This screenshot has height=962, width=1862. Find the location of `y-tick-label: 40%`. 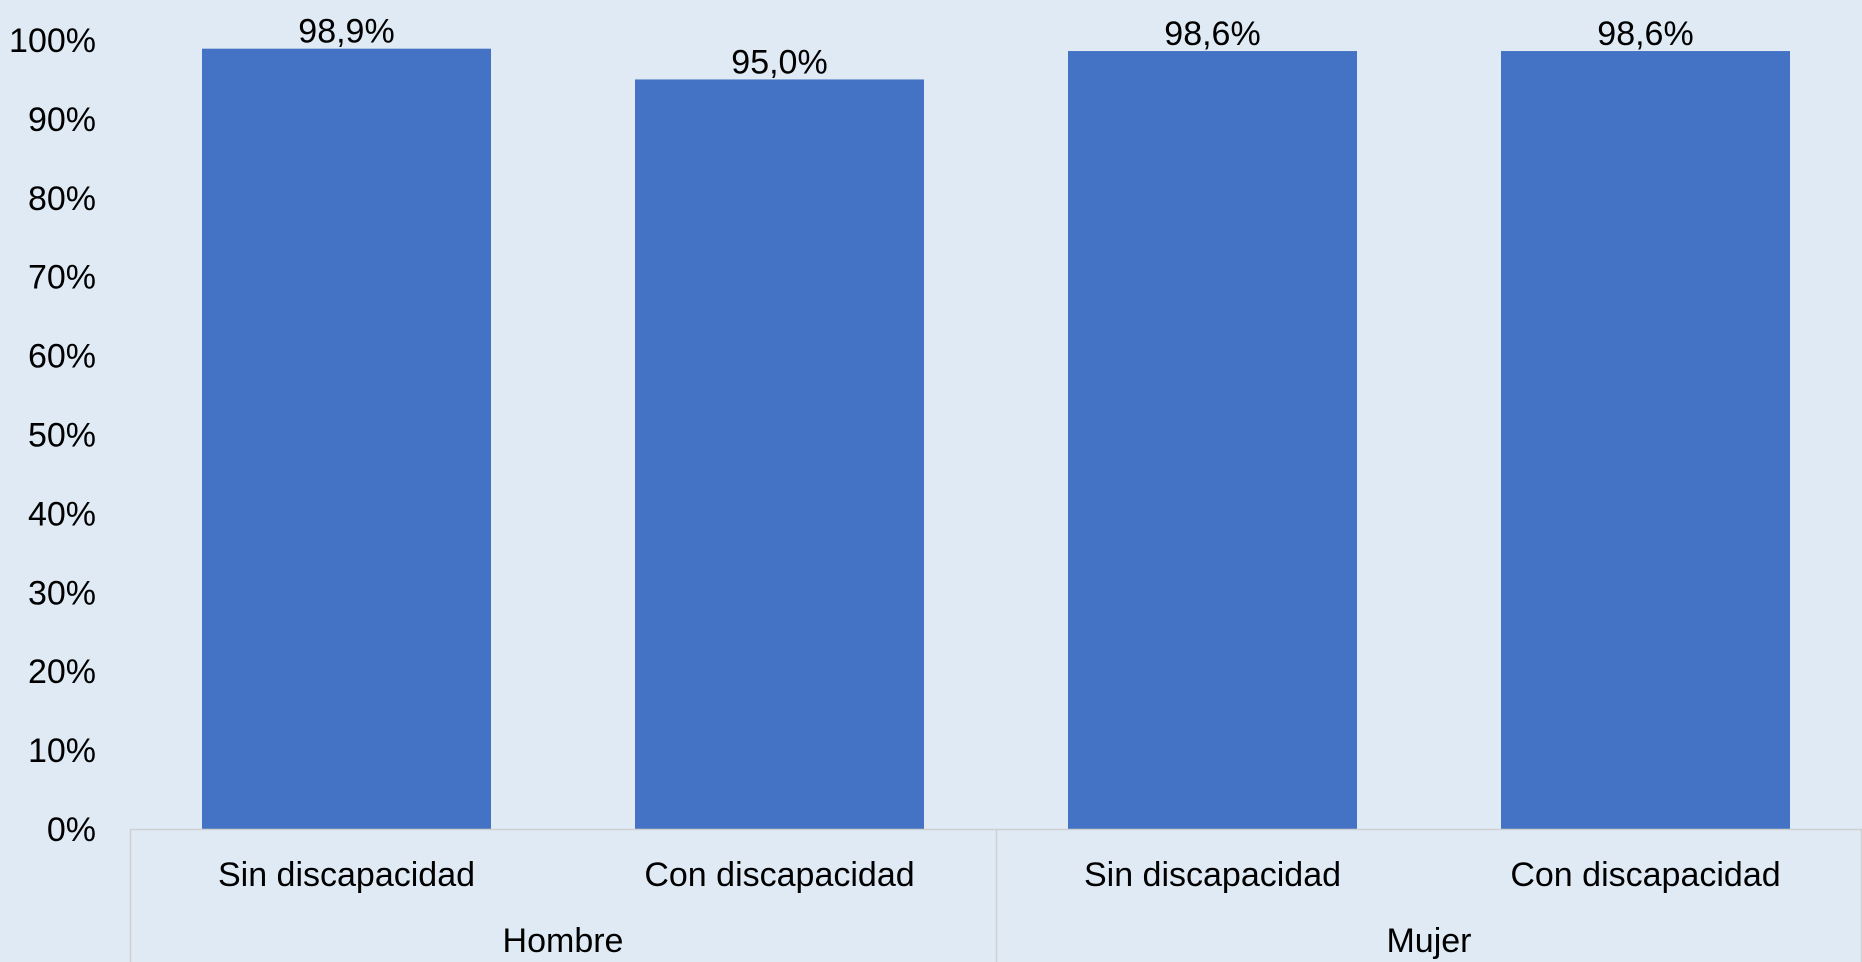

y-tick-label: 40% is located at coordinates (62, 514).